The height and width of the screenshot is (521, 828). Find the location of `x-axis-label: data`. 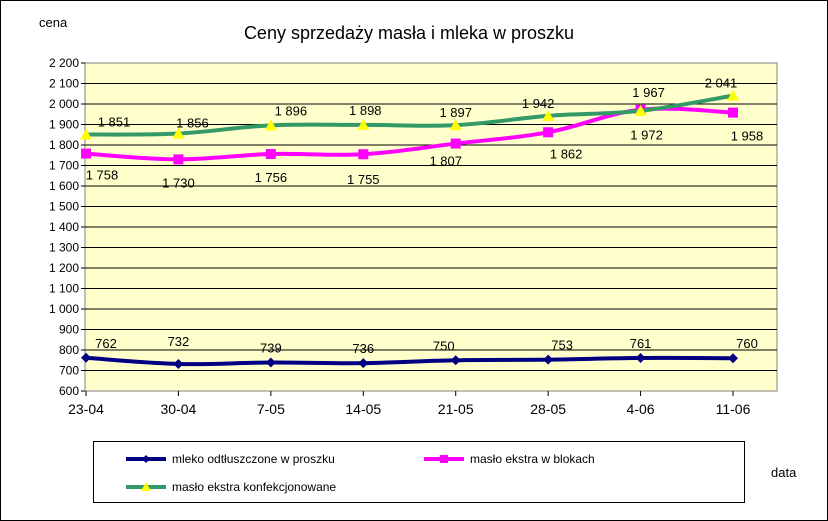

x-axis-label: data is located at coordinates (784, 472).